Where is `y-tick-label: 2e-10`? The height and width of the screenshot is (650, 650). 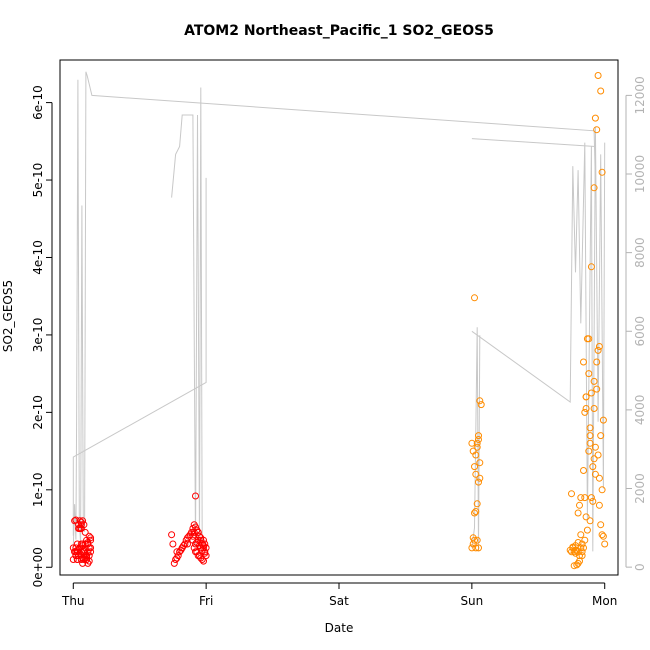
y-tick-label: 2e-10 is located at coordinates (38, 412).